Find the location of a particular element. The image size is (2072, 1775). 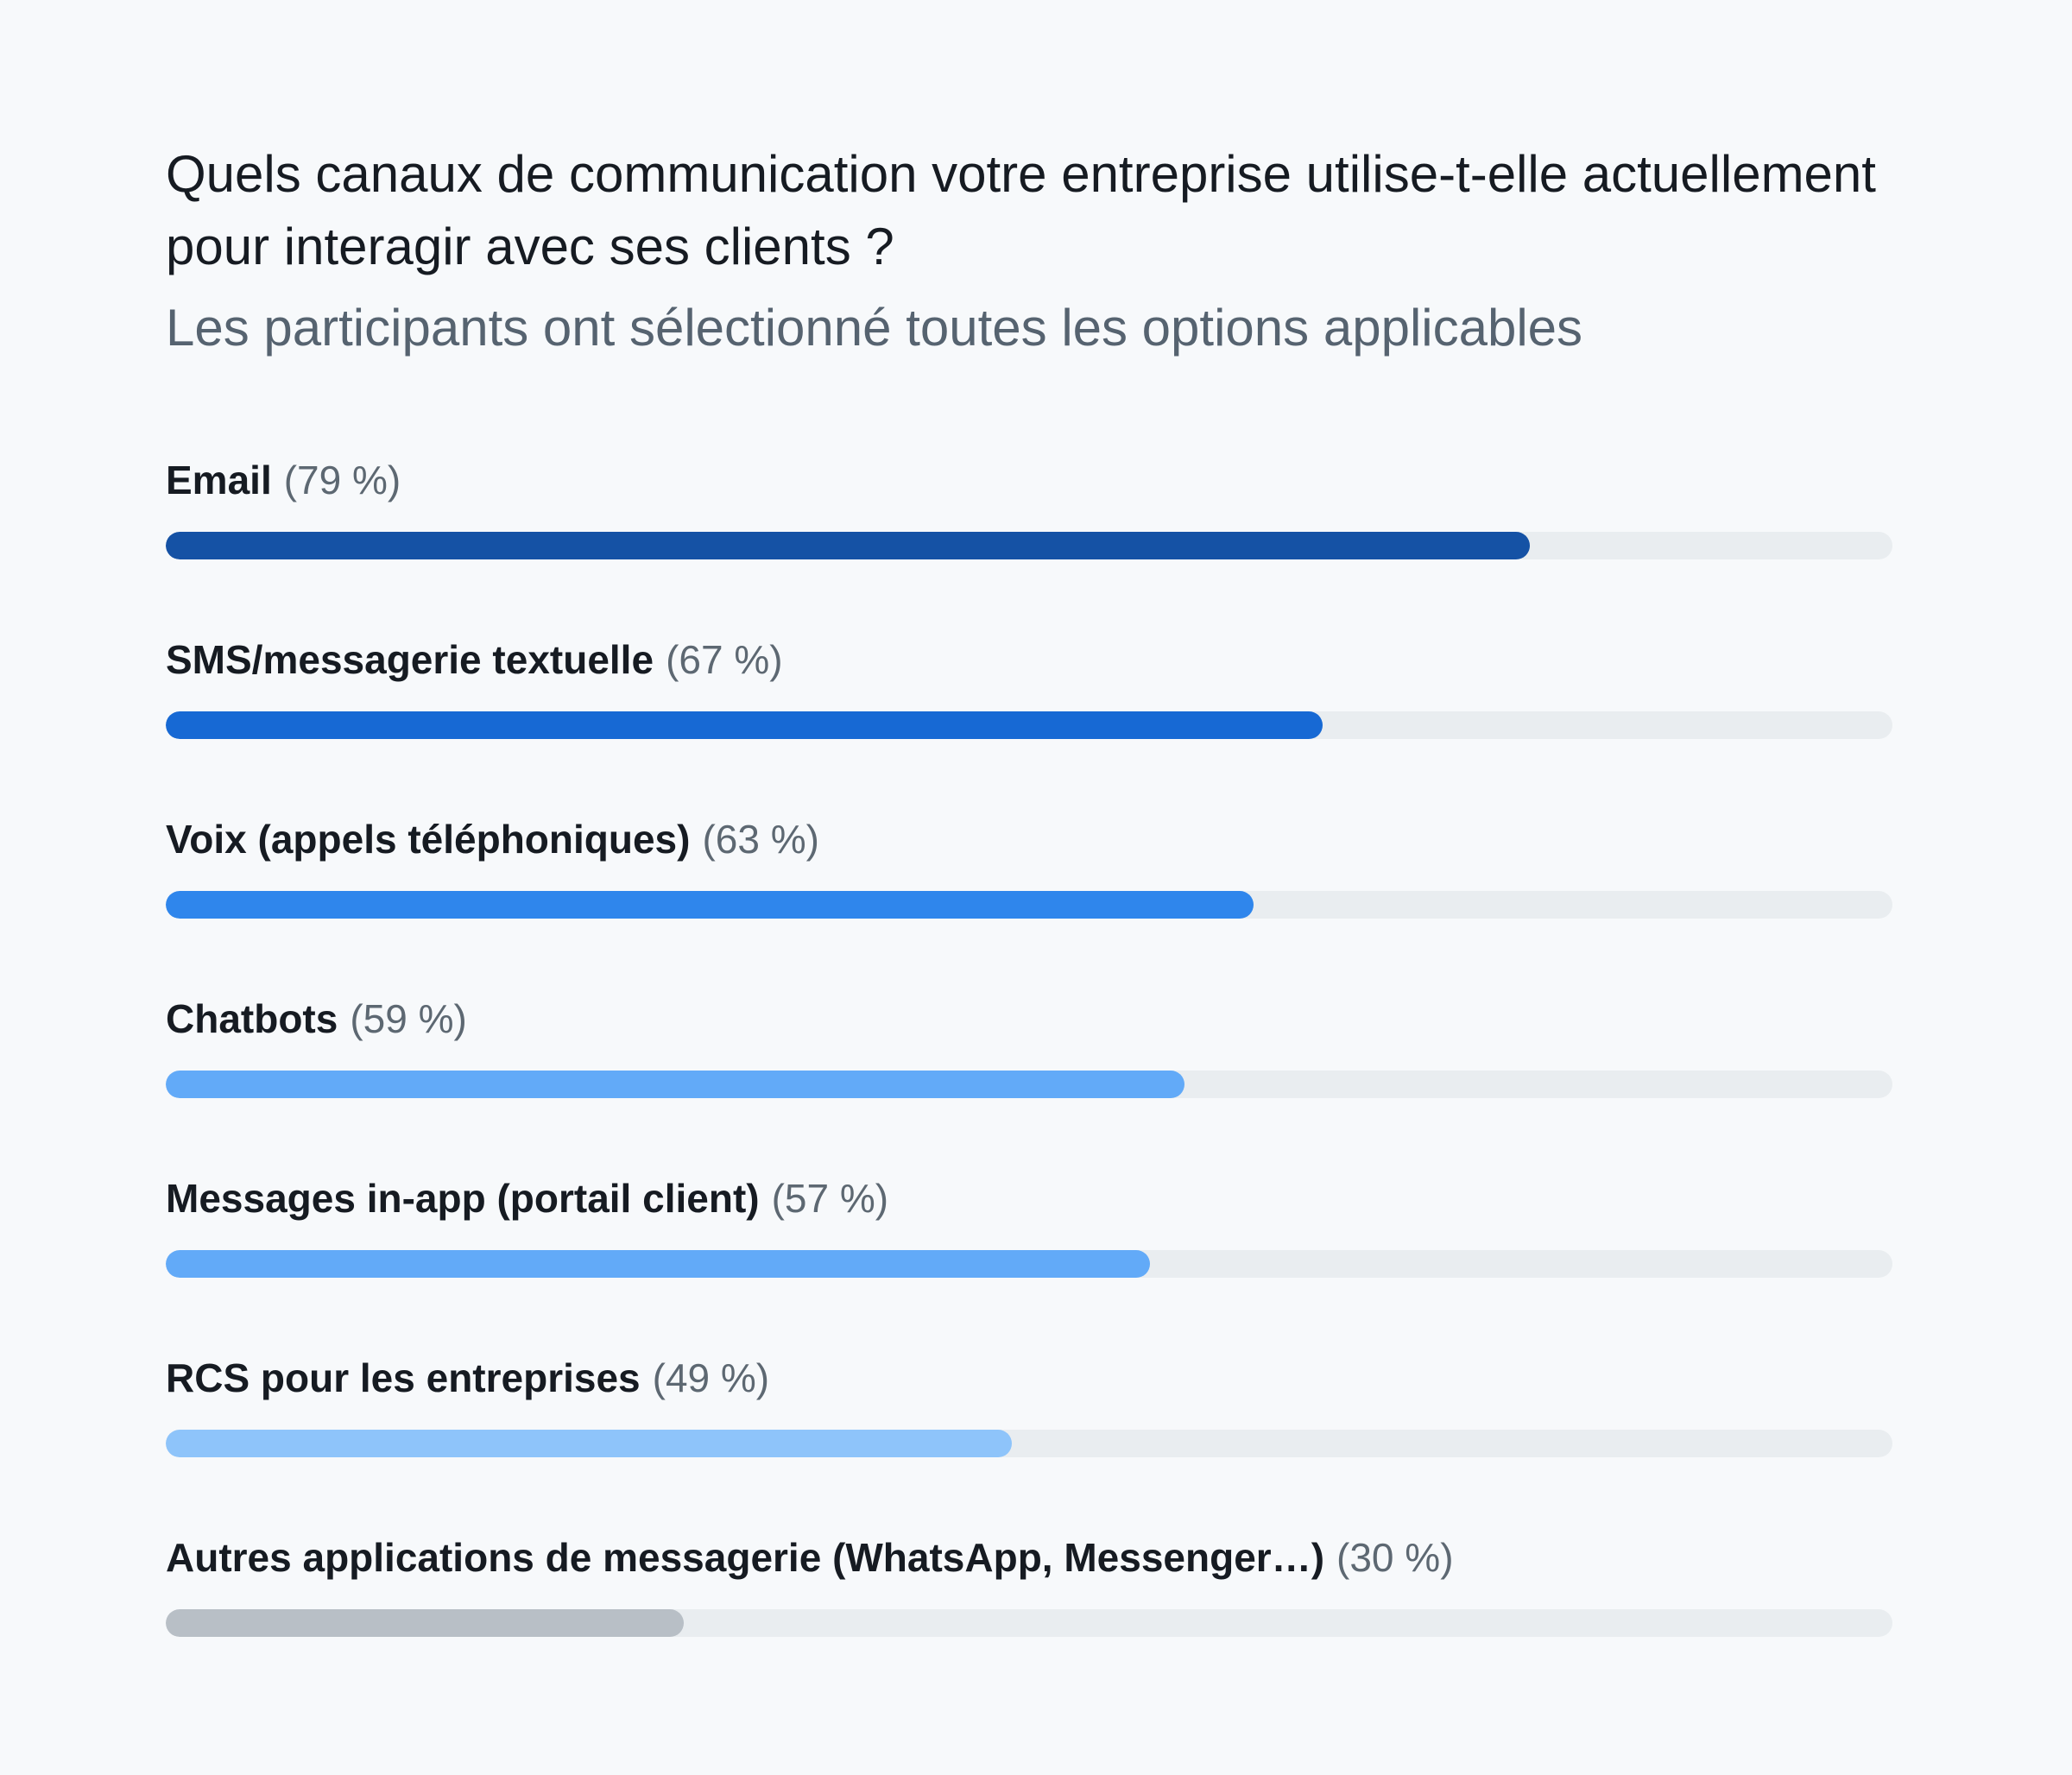

bar-row: Voix (appels téléphoniques) (63 %) is located at coordinates (1029, 891).